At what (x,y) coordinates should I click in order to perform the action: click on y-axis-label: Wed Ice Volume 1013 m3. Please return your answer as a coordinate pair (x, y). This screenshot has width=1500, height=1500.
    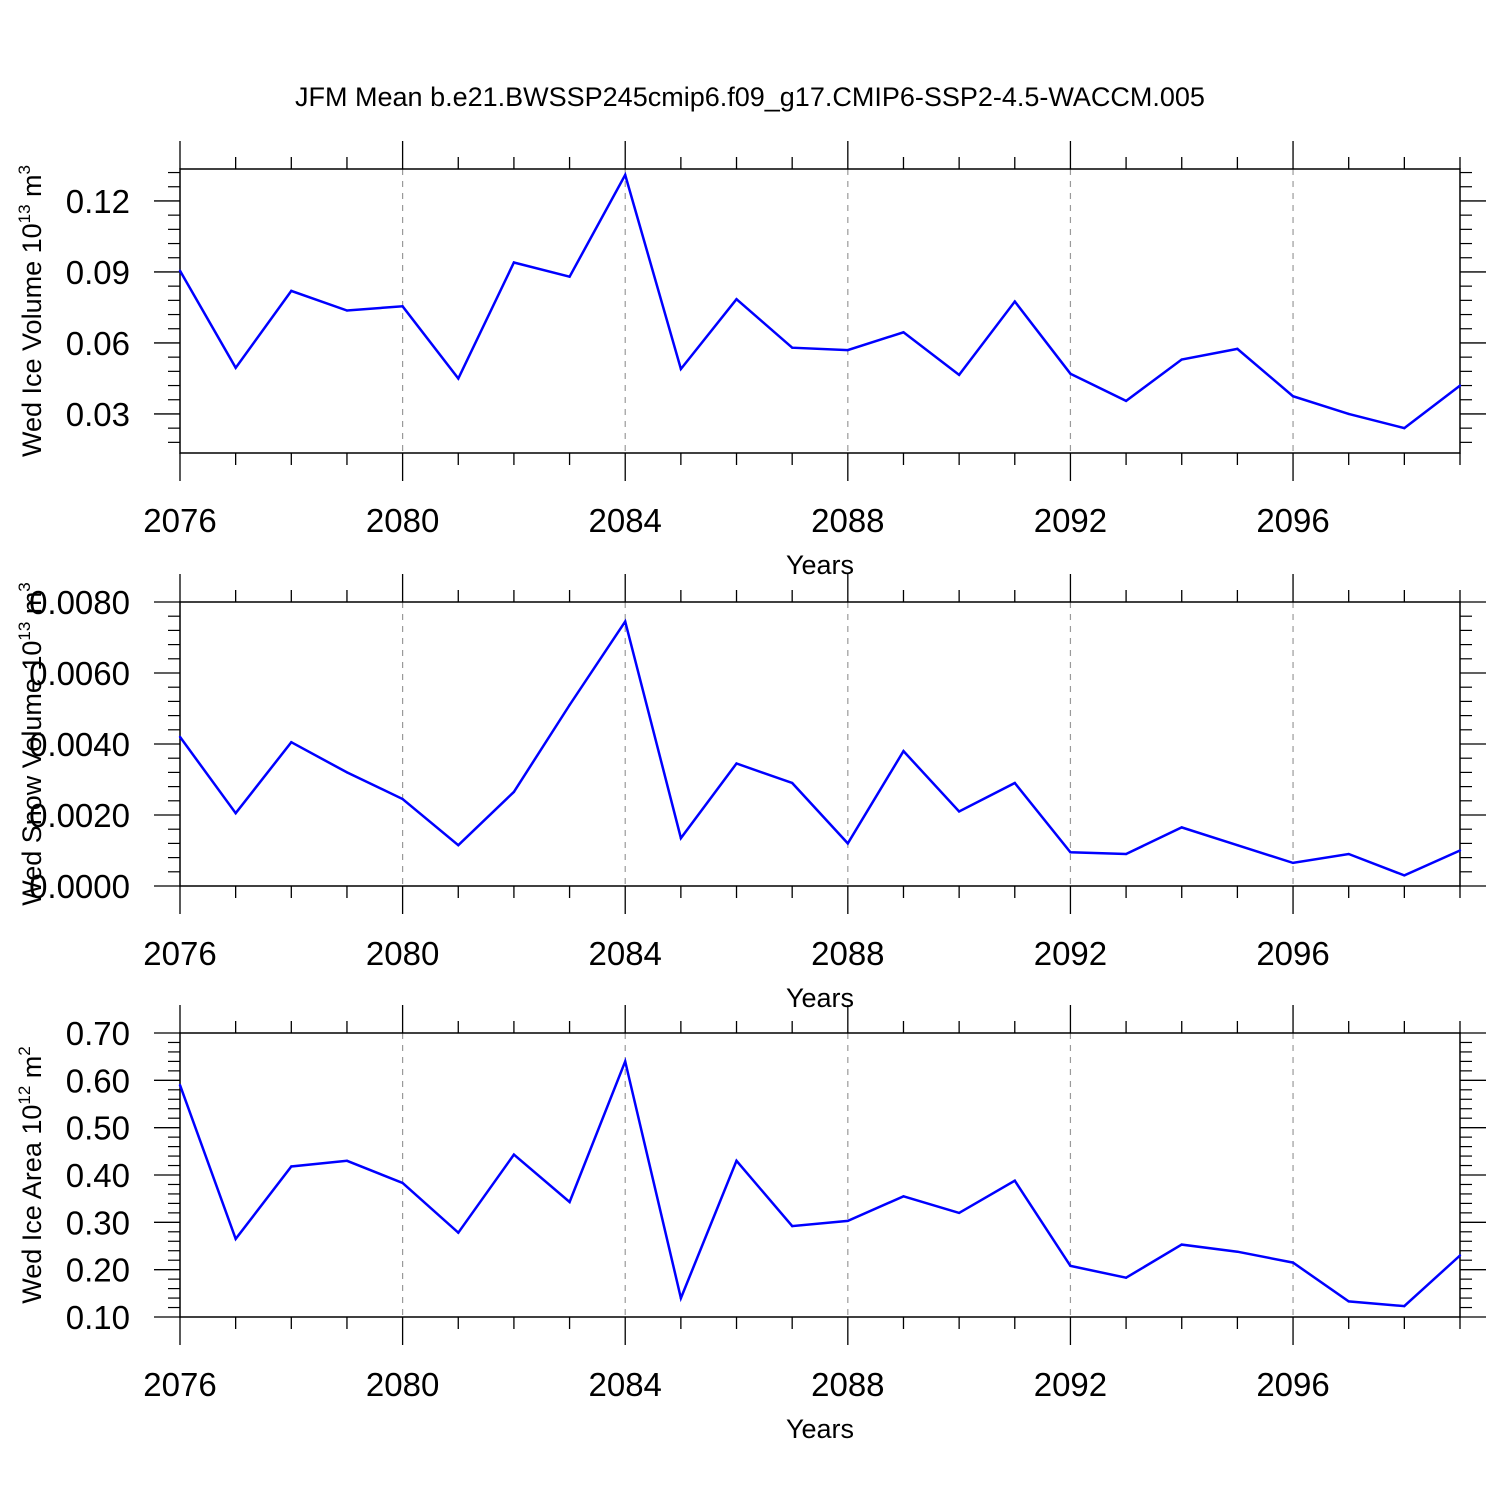
    Looking at the image, I should click on (31, 311).